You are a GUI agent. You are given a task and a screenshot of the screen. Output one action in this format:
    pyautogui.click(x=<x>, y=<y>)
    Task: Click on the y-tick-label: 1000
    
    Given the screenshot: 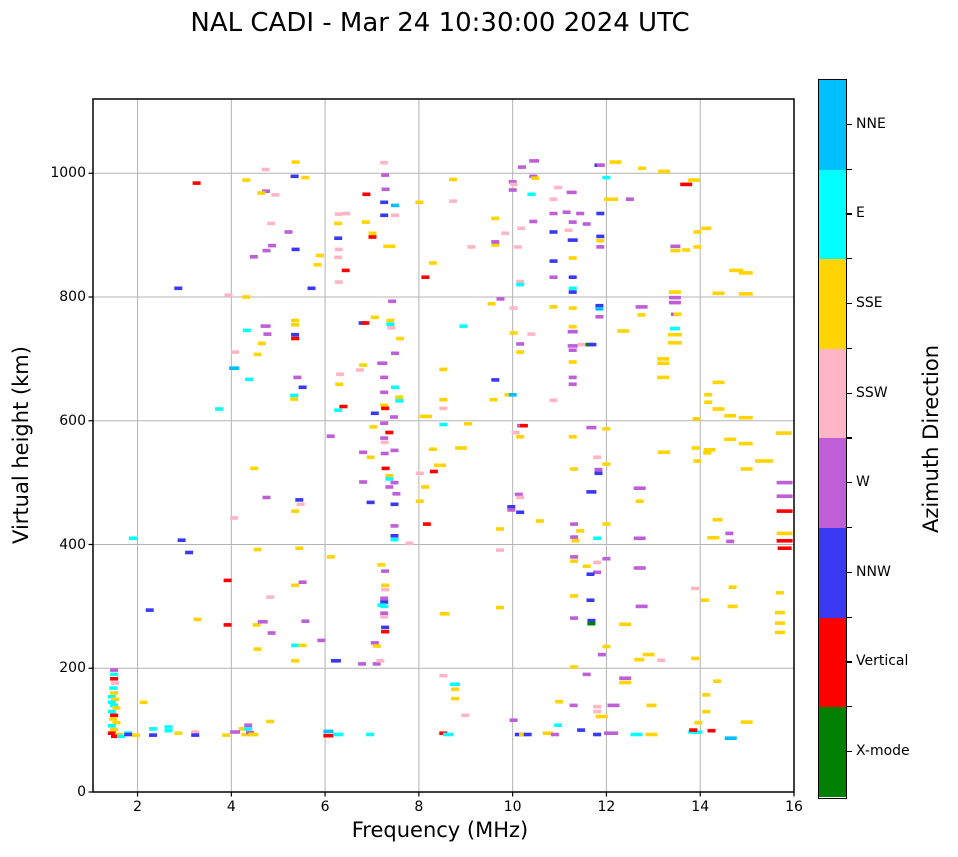 What is the action you would take?
    pyautogui.click(x=68, y=173)
    